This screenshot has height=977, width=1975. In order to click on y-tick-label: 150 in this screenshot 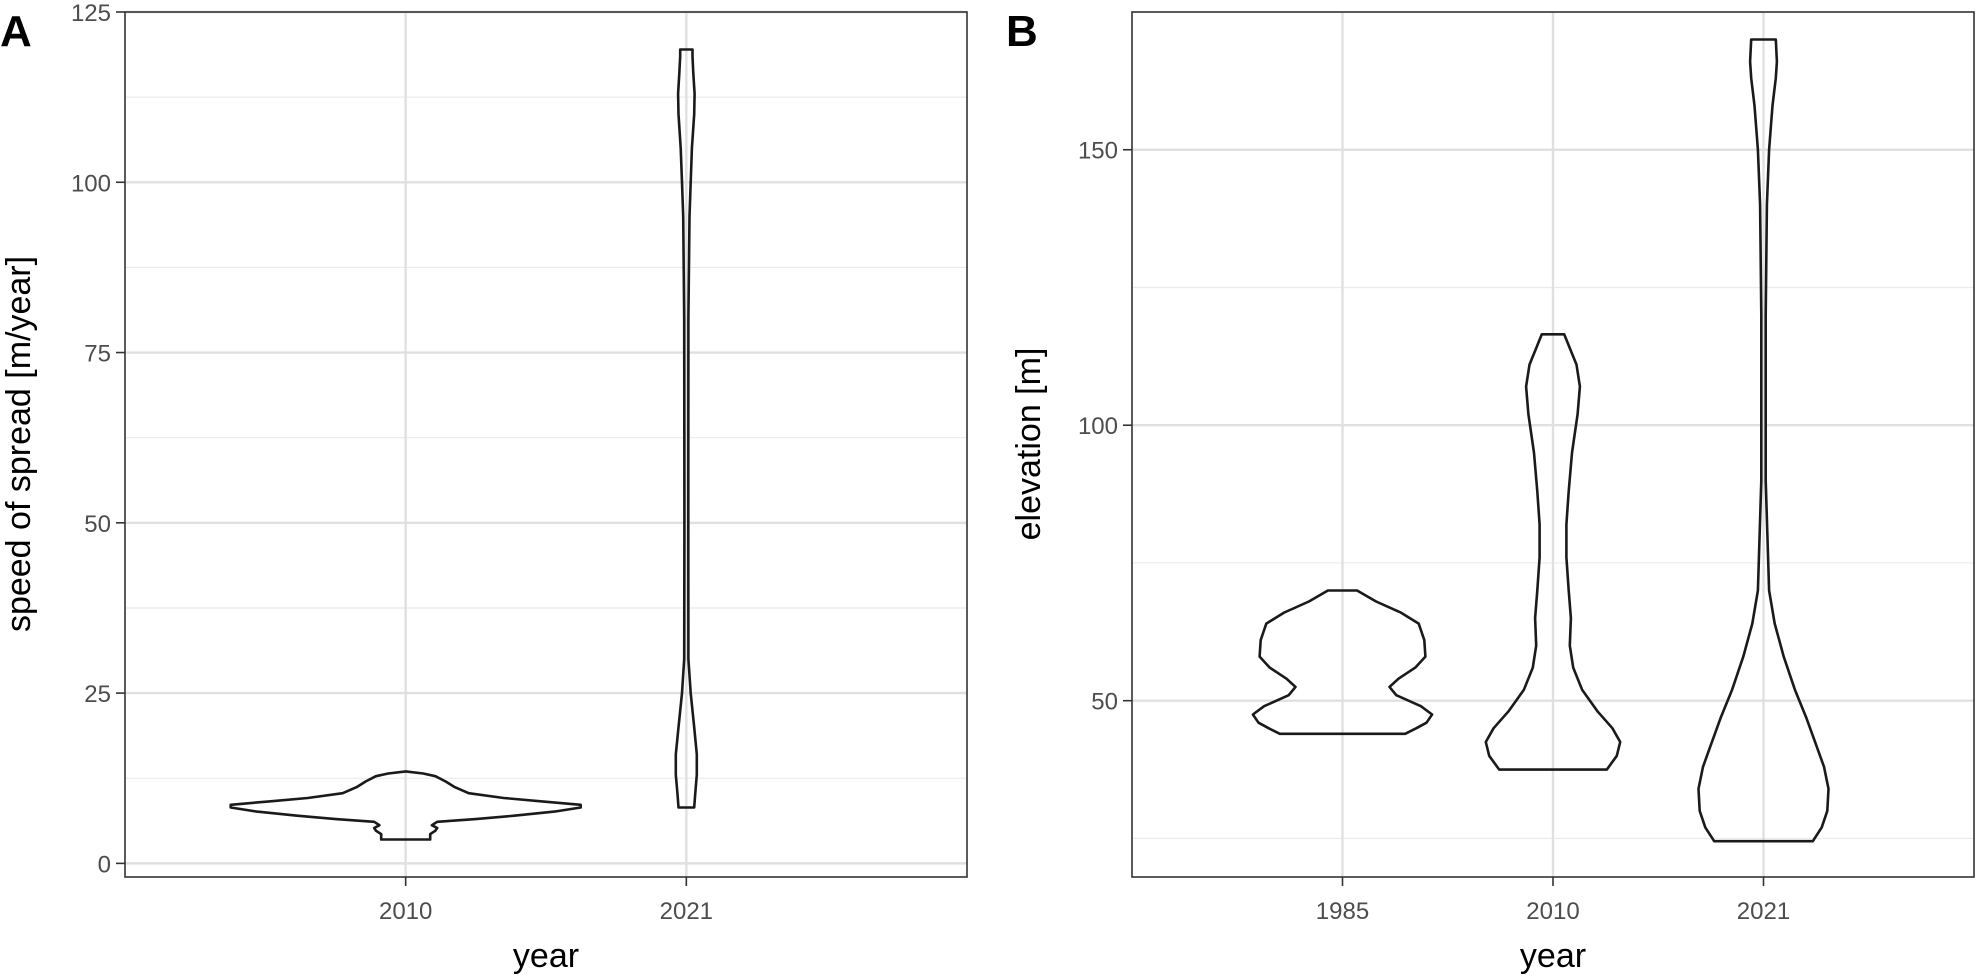, I will do `click(1098, 151)`.